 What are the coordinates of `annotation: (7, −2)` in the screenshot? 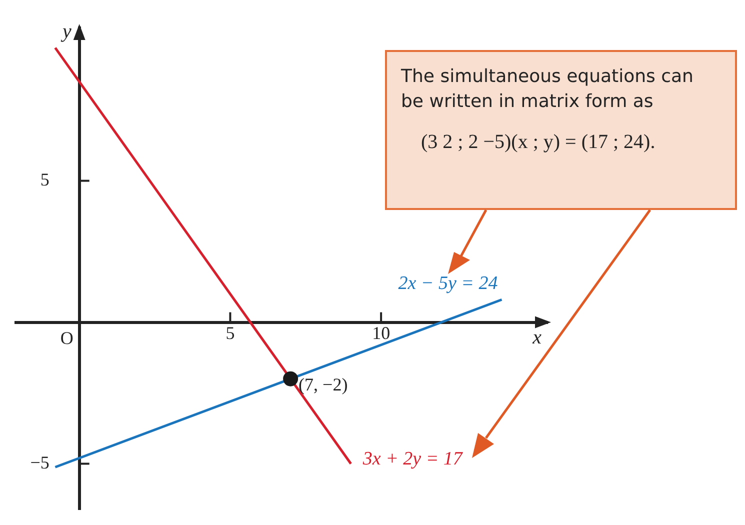 It's located at (323, 384).